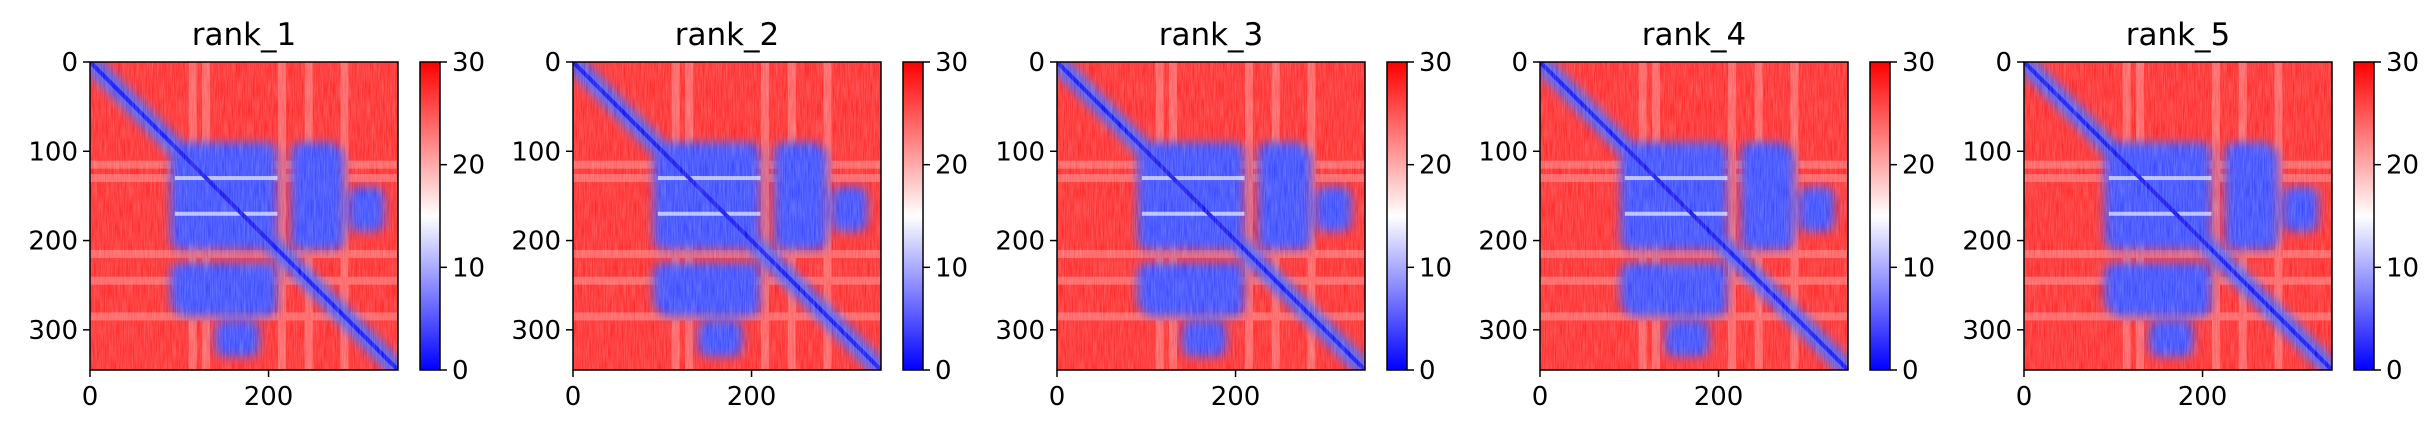 This screenshot has height=438, width=2434. Describe the element at coordinates (727, 35) in the screenshot. I see `heatmap-title: rank_2` at that location.